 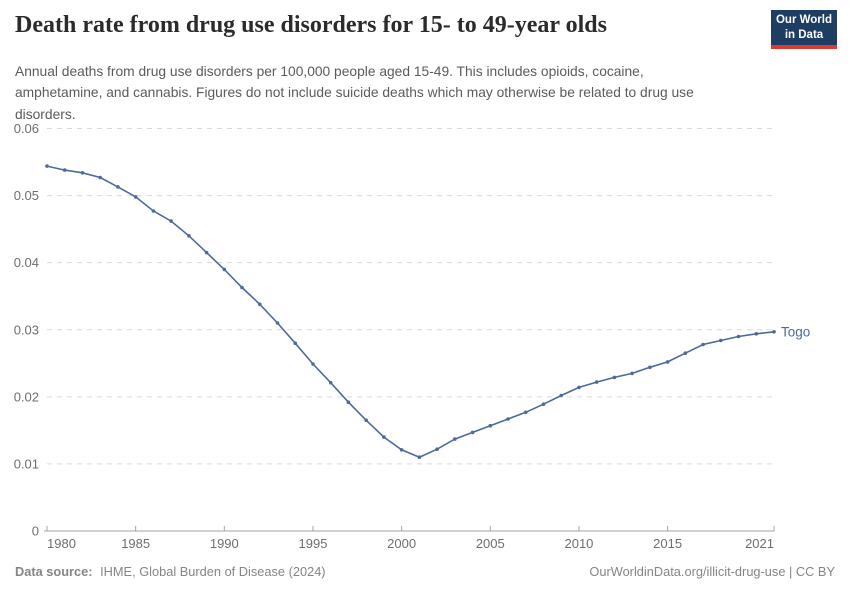 I want to click on x-axis-tick-label: 2005, so click(x=490, y=543).